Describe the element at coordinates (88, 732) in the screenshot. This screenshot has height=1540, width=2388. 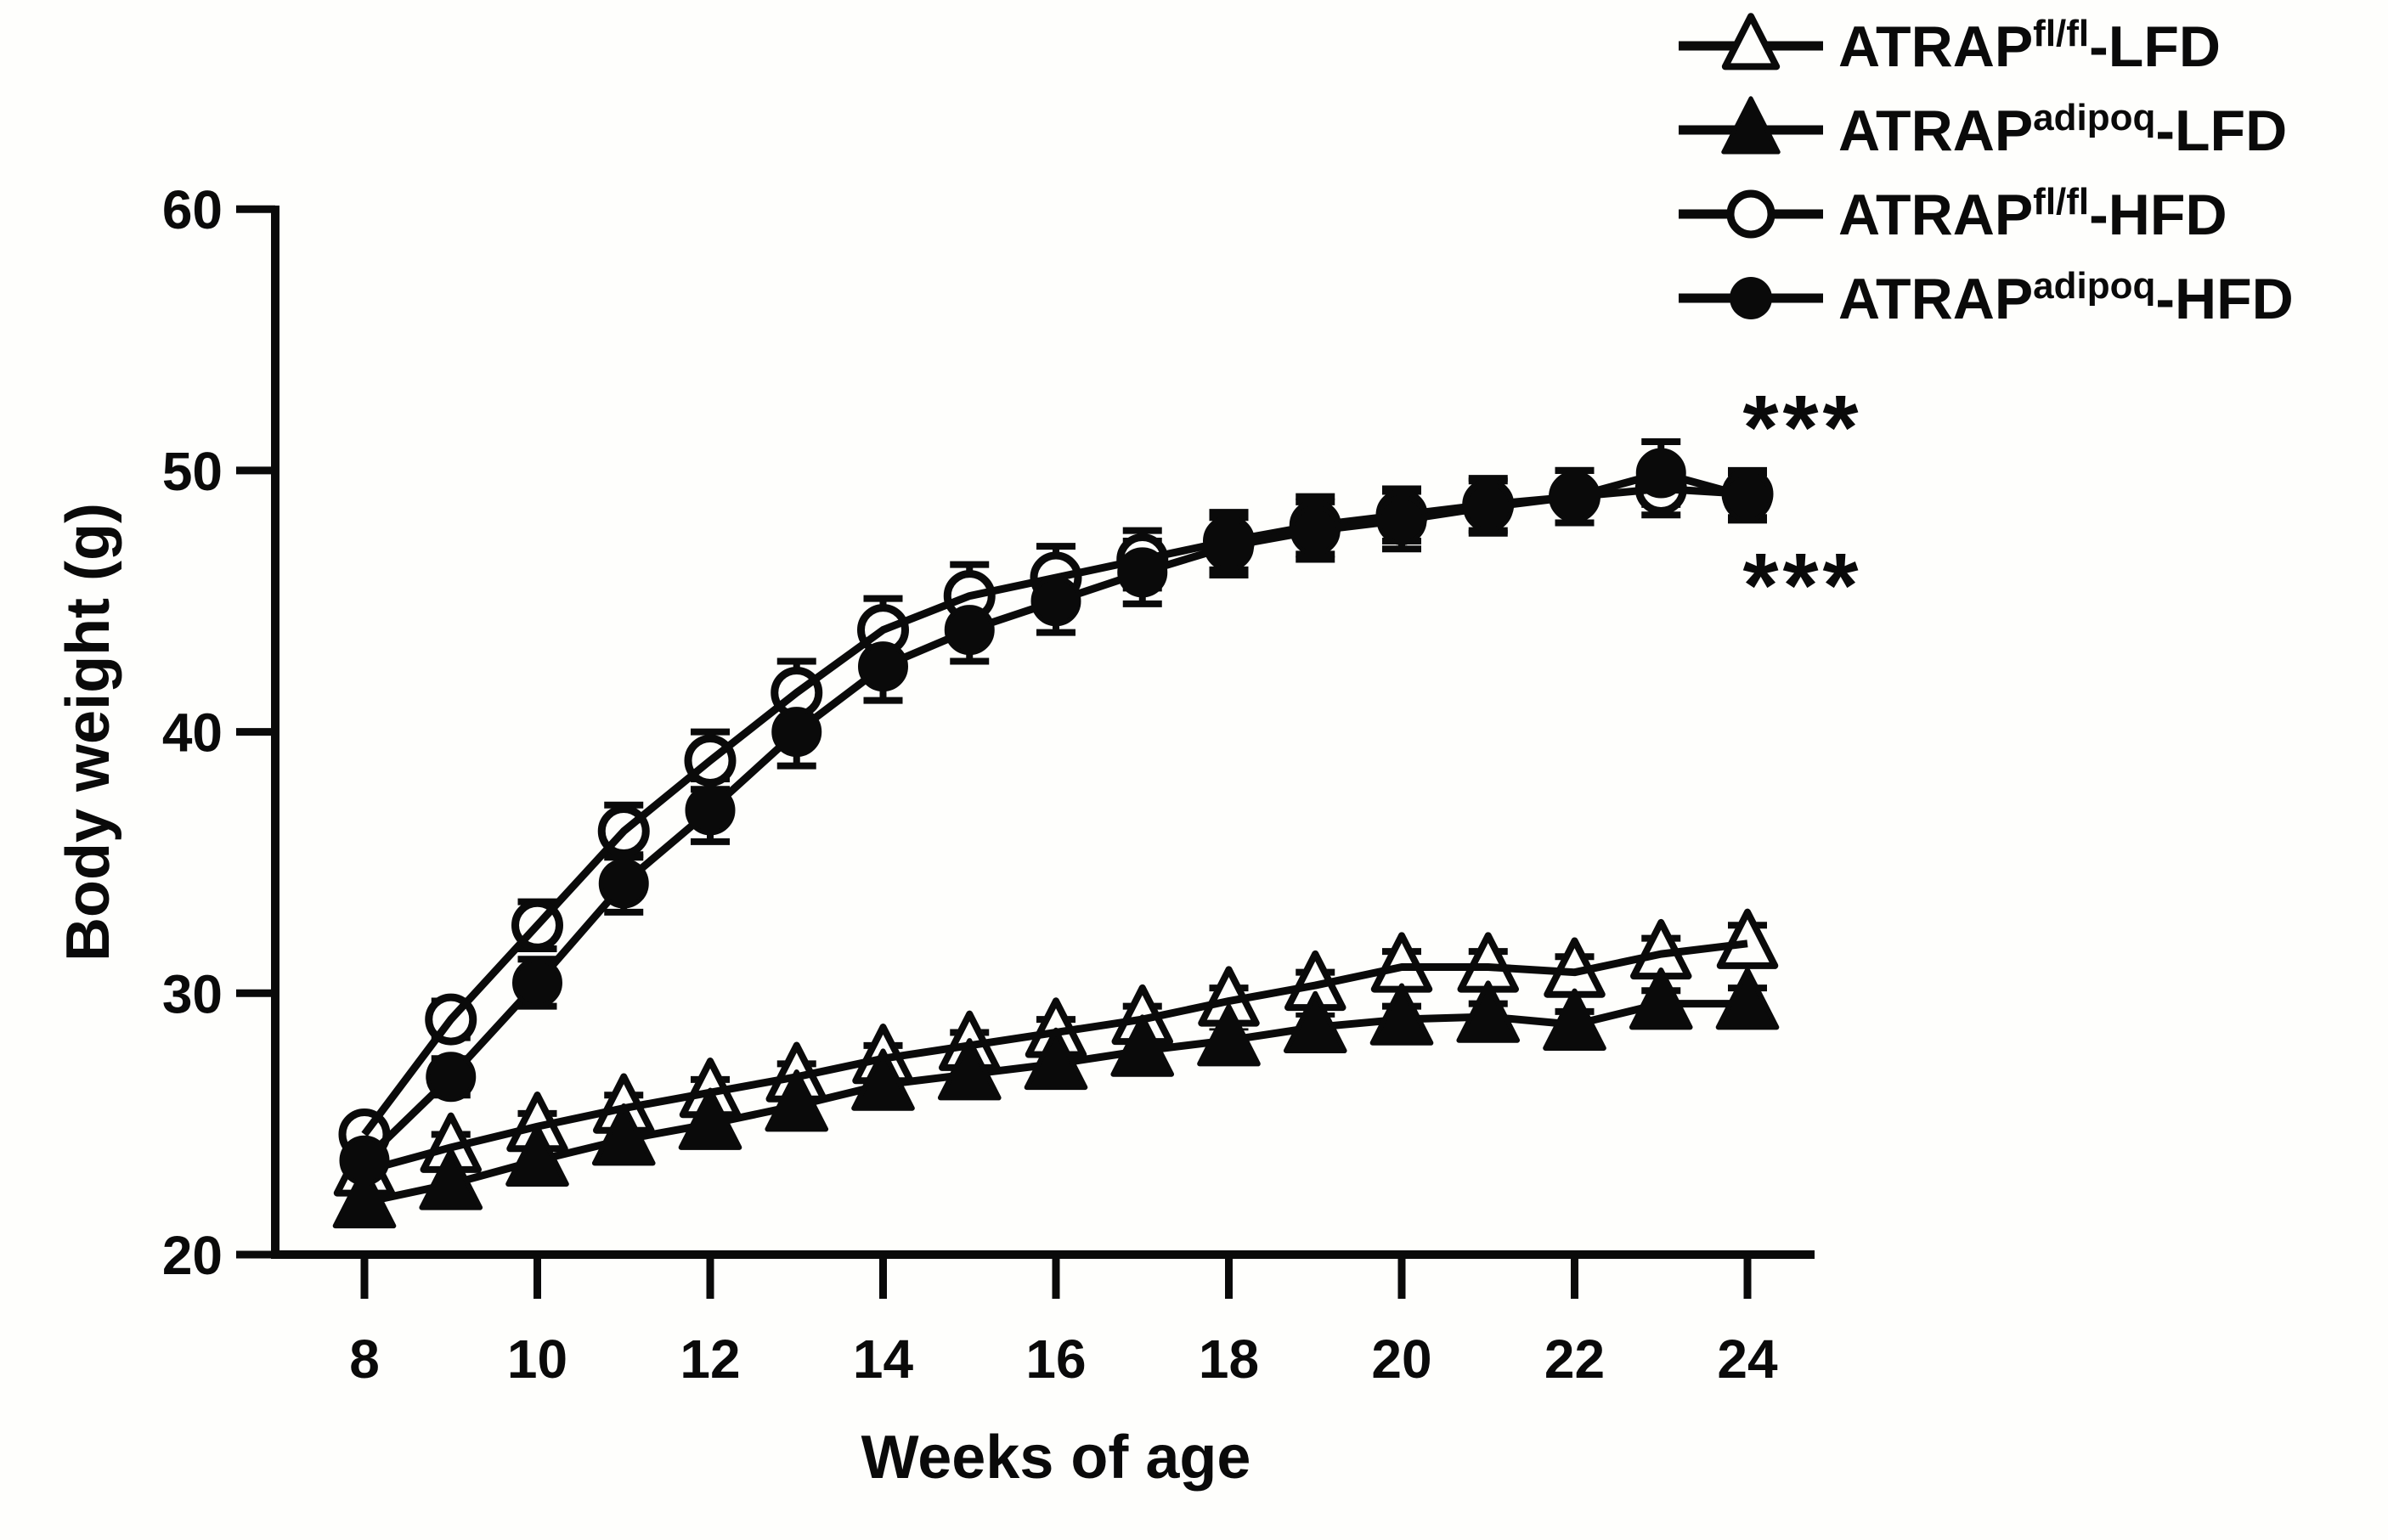
I see `y-axis-title: Body weight (g)` at that location.